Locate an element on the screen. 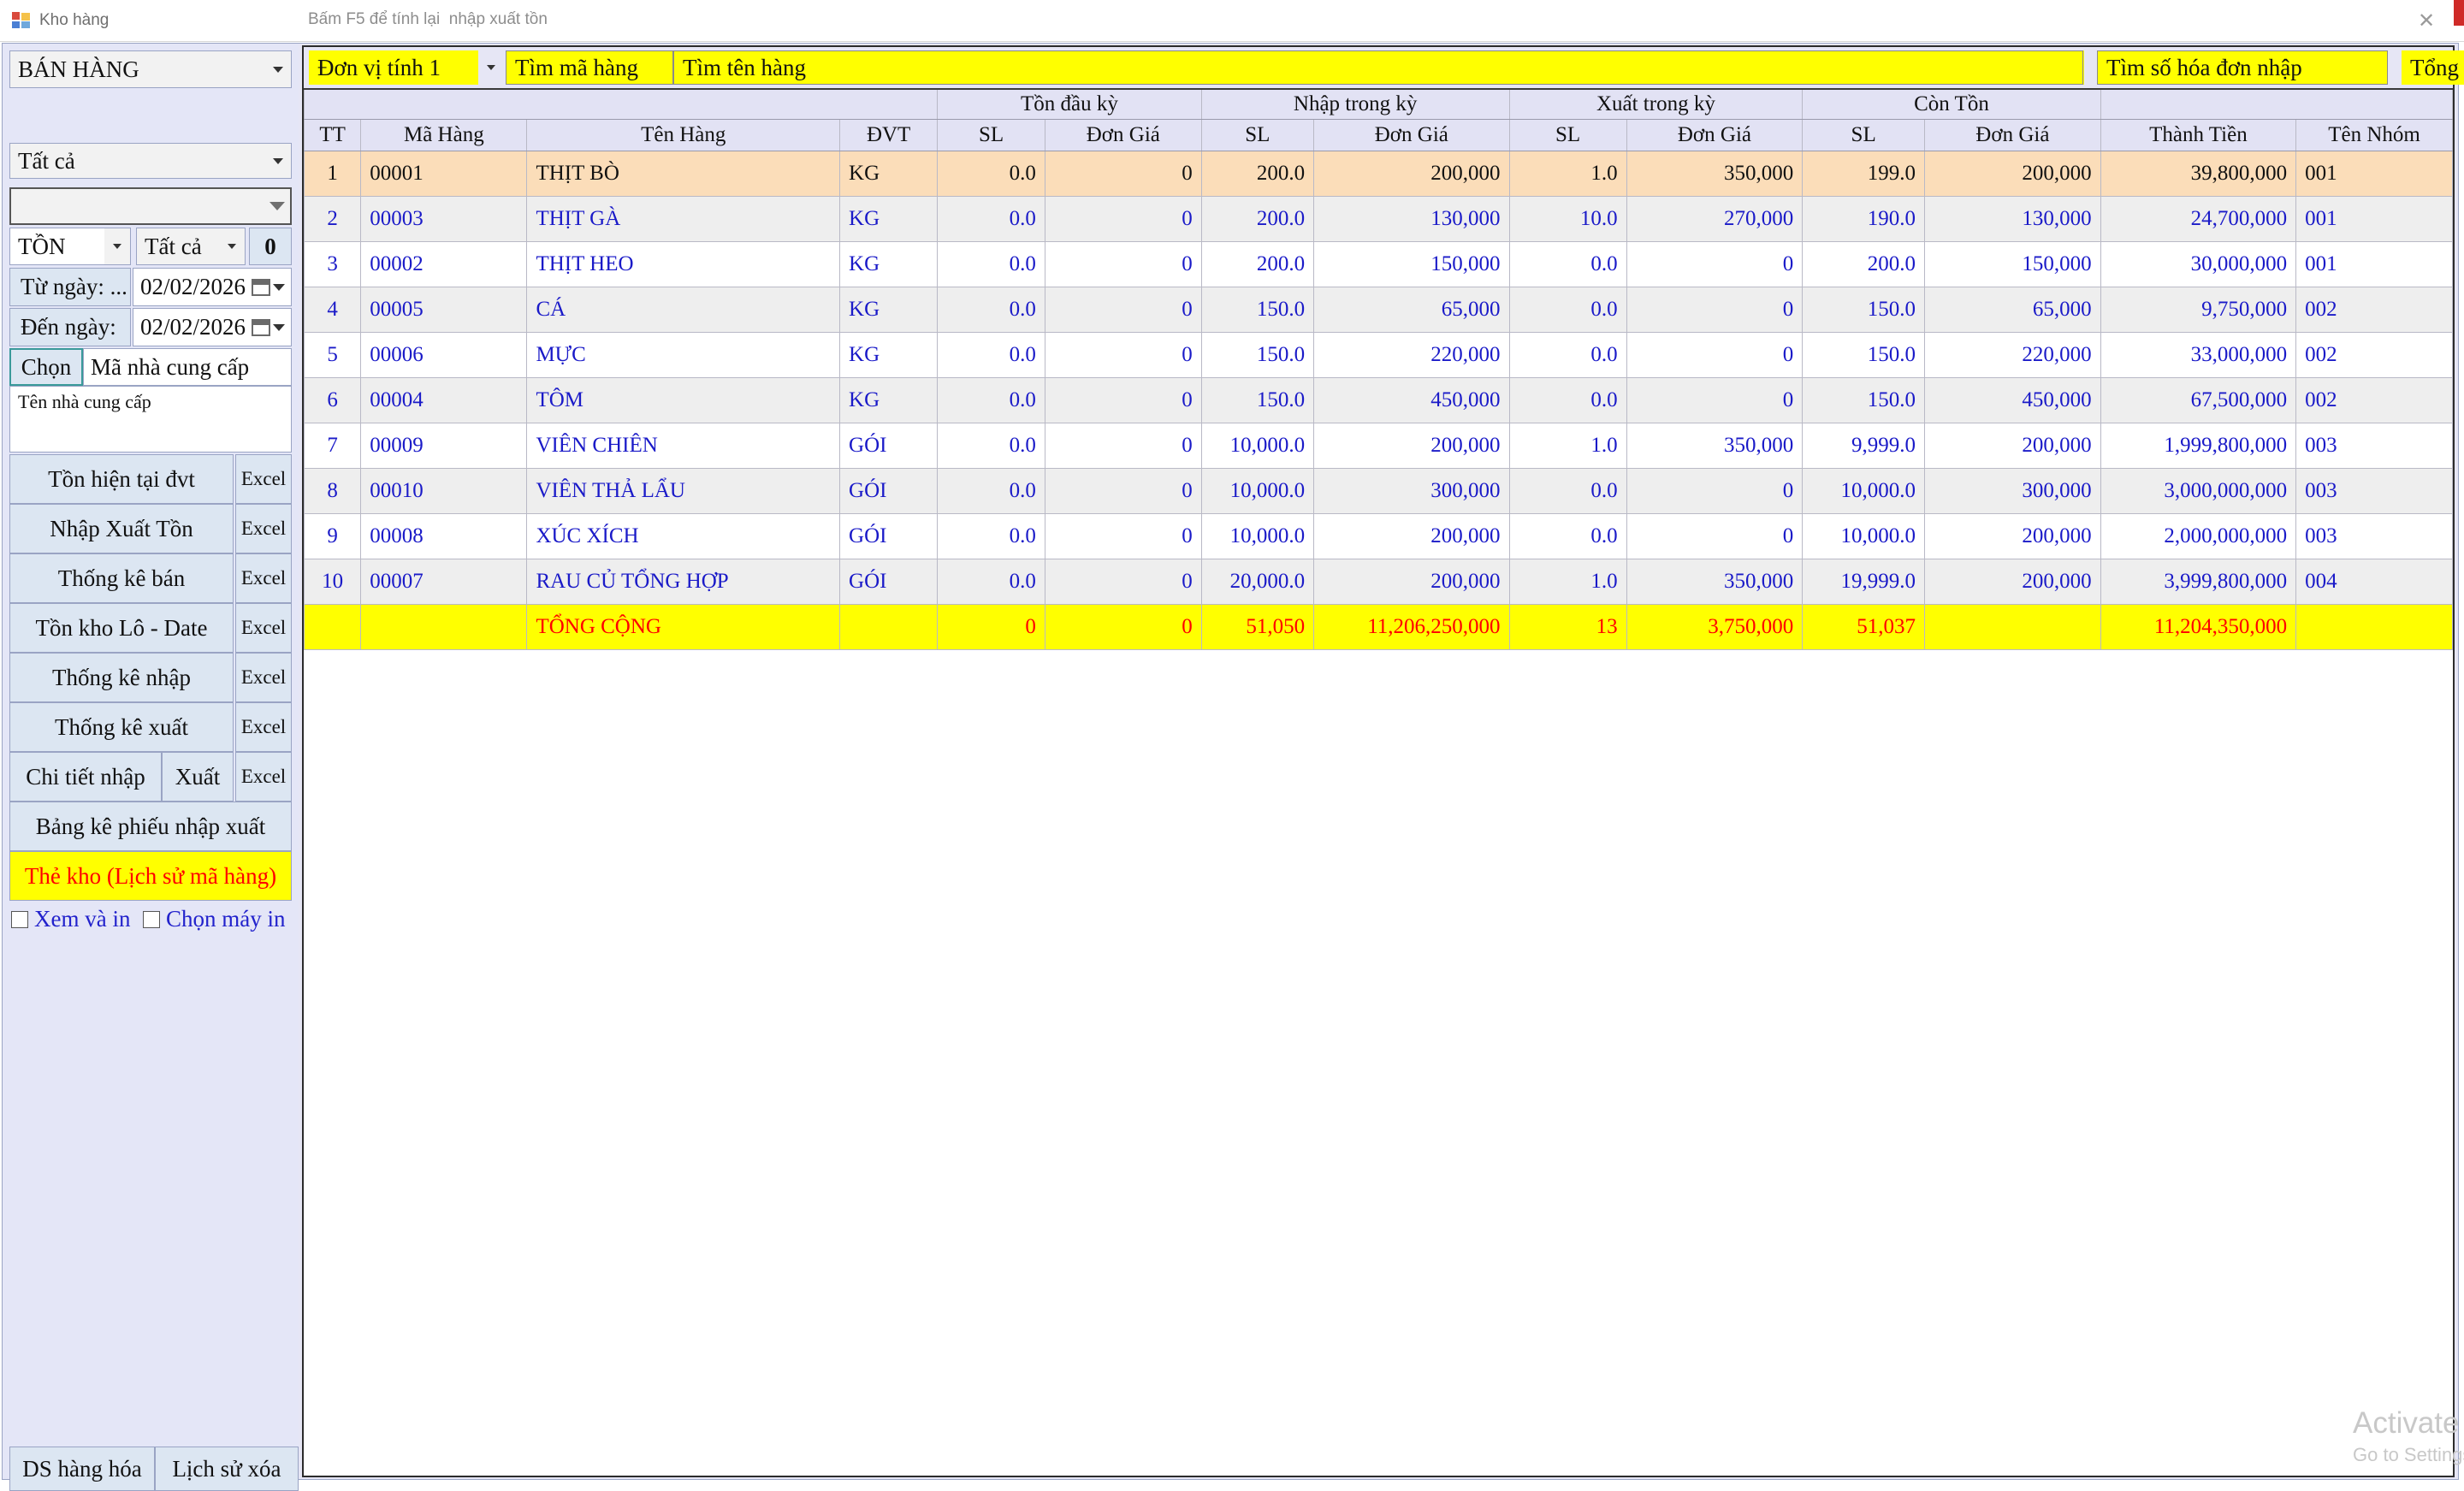 The width and height of the screenshot is (2464, 1491). col-dvt: ĐVT is located at coordinates (889, 135).